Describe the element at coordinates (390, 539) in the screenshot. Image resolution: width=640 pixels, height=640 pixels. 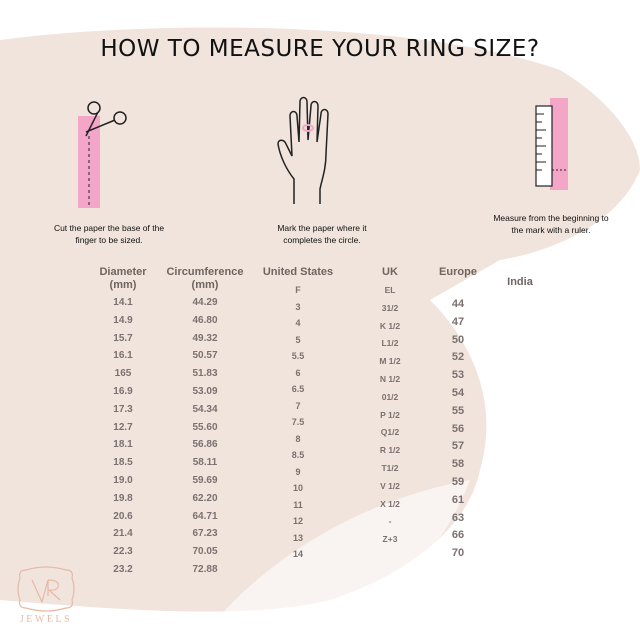
I see `uk-cell: Z+3` at that location.